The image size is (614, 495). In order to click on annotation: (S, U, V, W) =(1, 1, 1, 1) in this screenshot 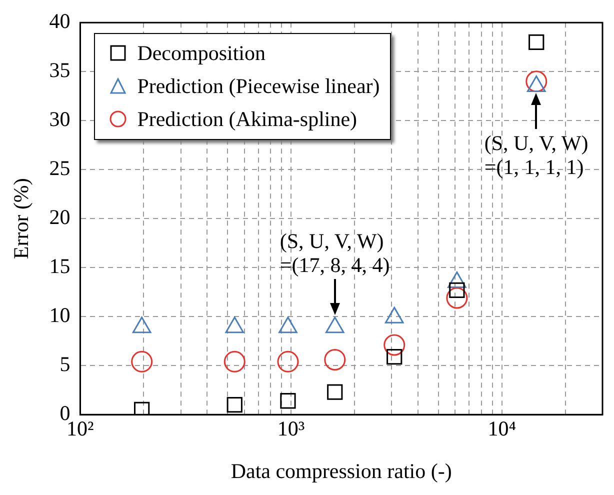, I will do `click(536, 155)`.